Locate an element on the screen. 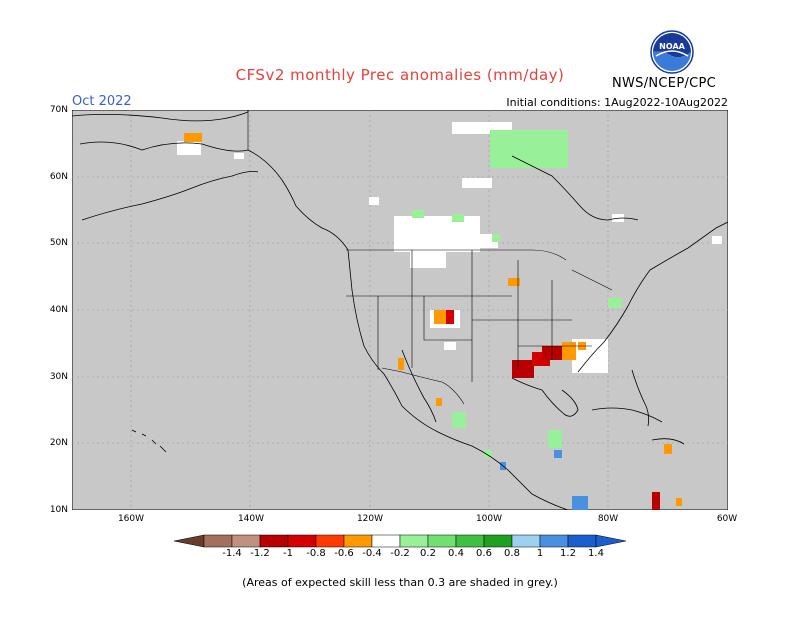 Image resolution: width=800 pixels, height=618 pixels. colorbar-label: -1.2 is located at coordinates (260, 553).